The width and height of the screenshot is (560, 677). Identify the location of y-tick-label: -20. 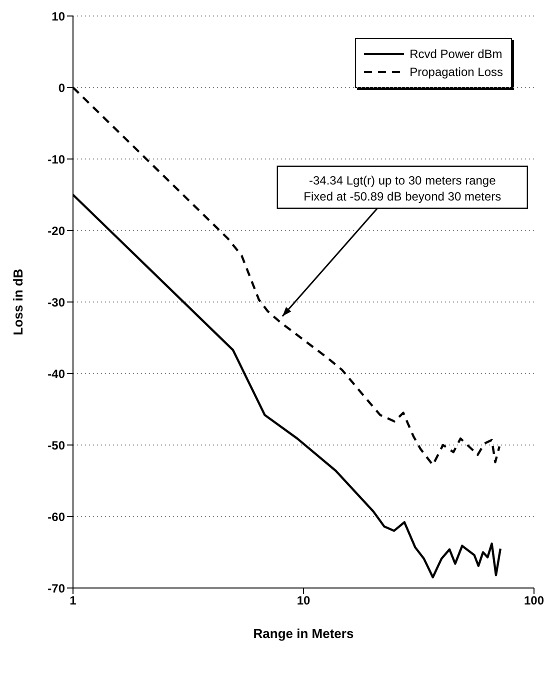
(57, 231).